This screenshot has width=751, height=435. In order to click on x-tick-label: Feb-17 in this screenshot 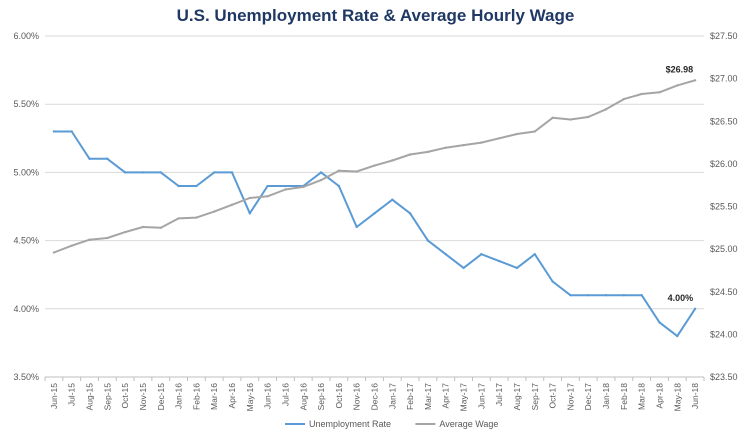, I will do `click(410, 396)`.